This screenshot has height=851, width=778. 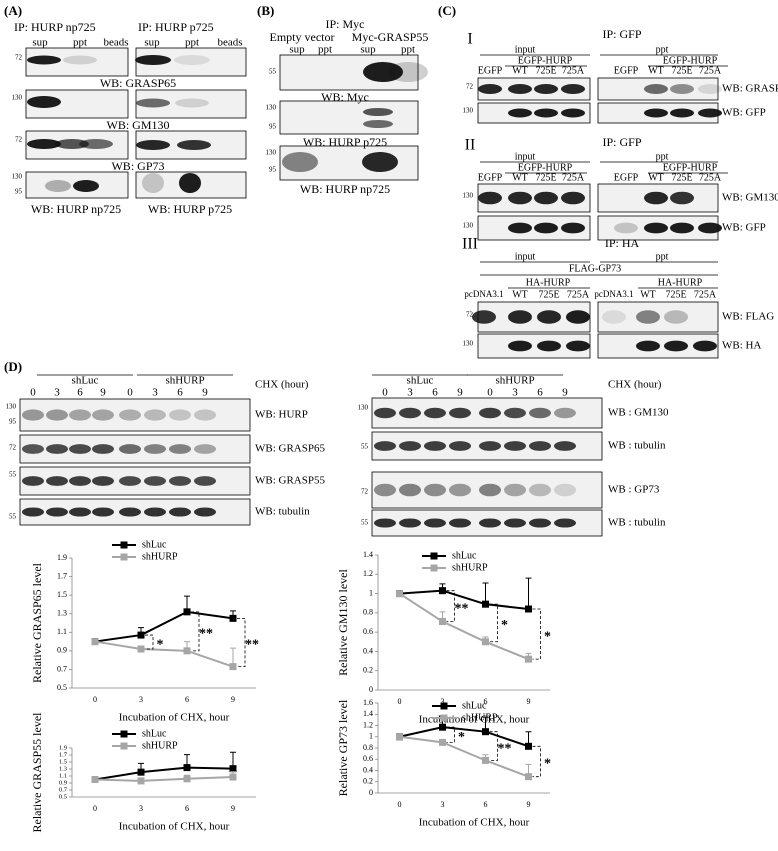 What do you see at coordinates (483, 294) in the screenshot?
I see `label: pcDNA3.1` at bounding box center [483, 294].